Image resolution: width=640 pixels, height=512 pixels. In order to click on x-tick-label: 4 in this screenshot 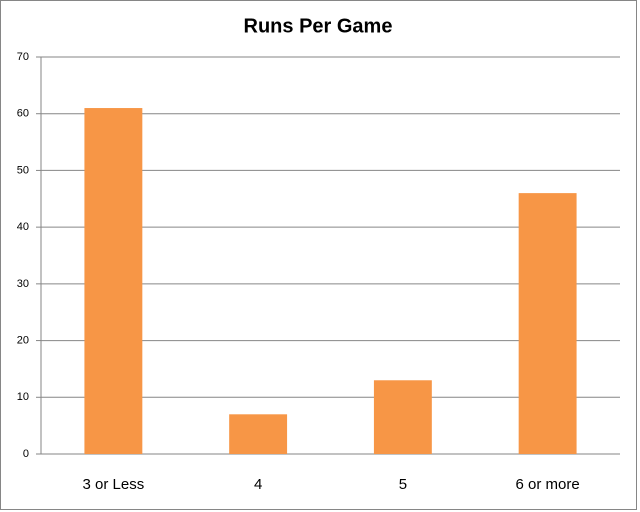, I will do `click(258, 484)`.